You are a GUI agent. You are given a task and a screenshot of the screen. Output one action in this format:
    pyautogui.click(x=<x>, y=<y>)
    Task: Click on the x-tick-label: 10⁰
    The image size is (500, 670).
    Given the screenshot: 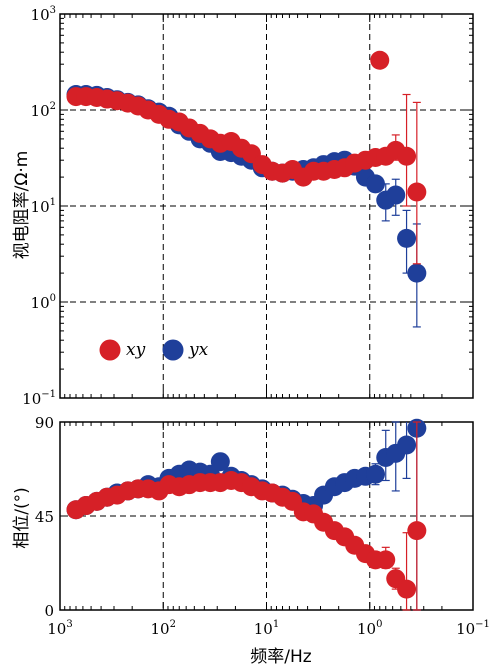 What is the action you would take?
    pyautogui.click(x=369, y=628)
    